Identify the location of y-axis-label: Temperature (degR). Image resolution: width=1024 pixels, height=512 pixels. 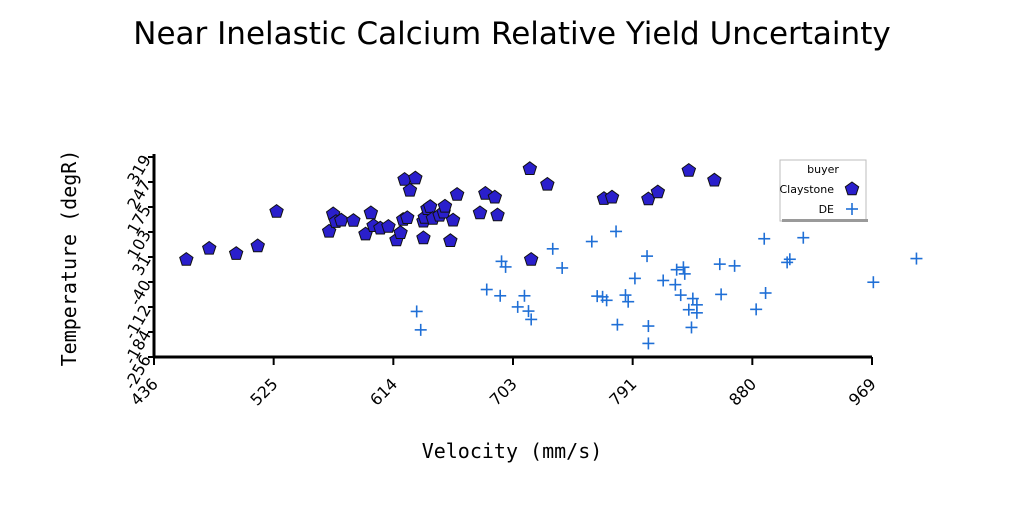
(69, 258).